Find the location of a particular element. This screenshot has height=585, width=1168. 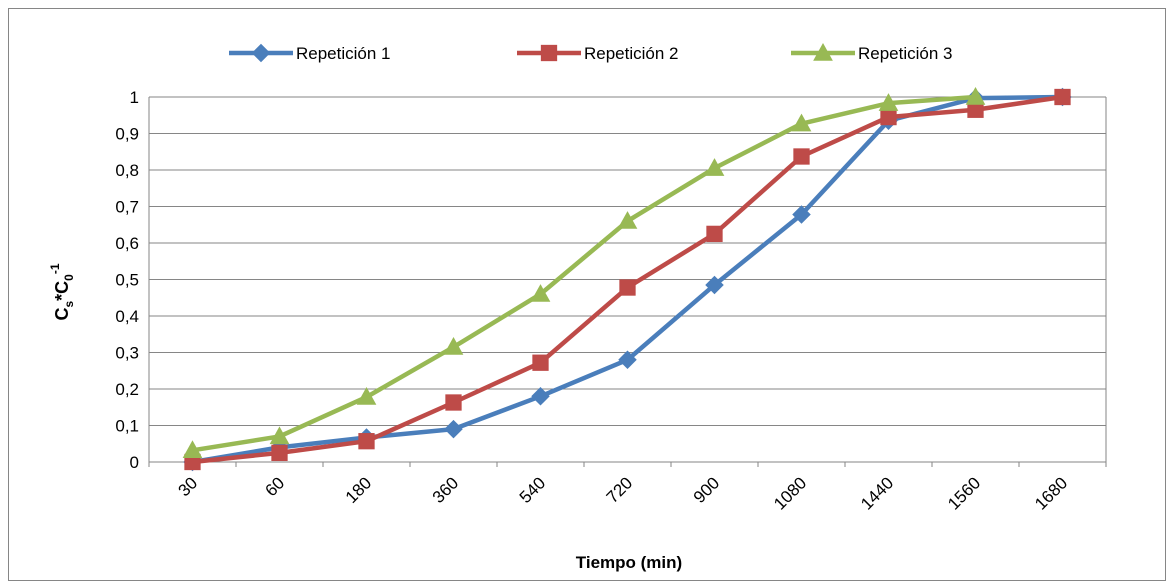

legend-label: Repetición 2 is located at coordinates (631, 53).